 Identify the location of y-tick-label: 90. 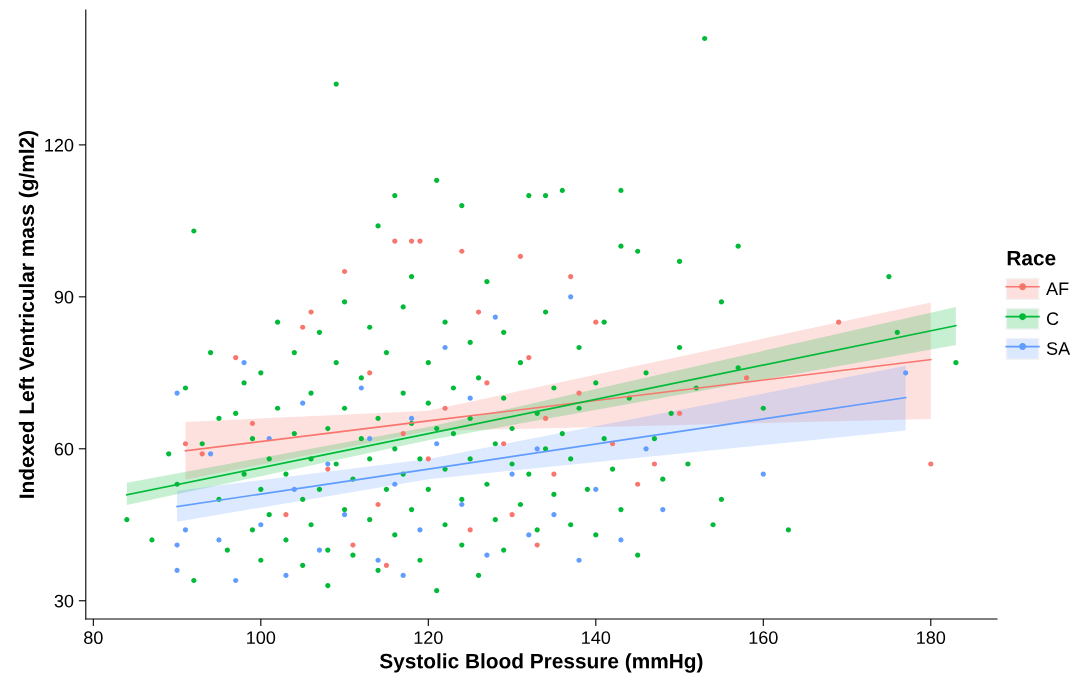
(64, 297).